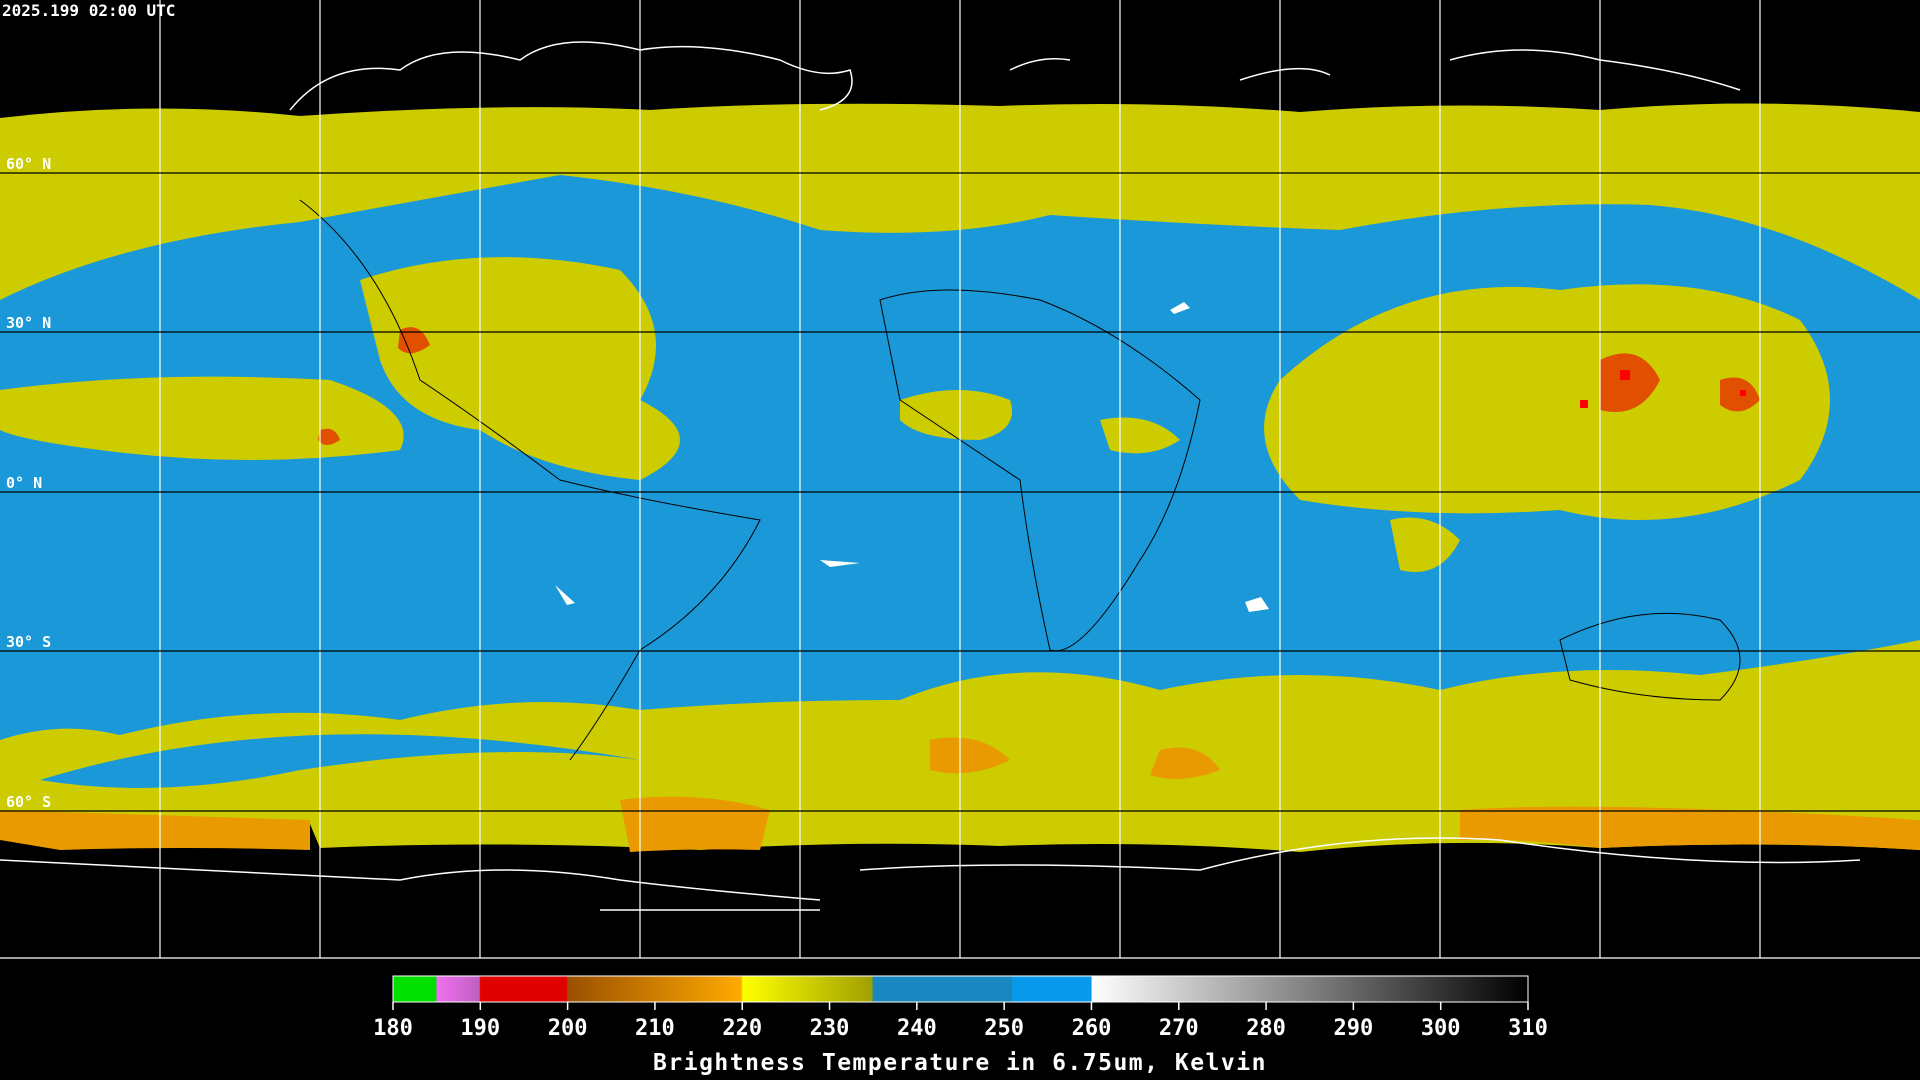 The width and height of the screenshot is (1920, 1080). I want to click on colorbar-tick-label: 200, so click(568, 1028).